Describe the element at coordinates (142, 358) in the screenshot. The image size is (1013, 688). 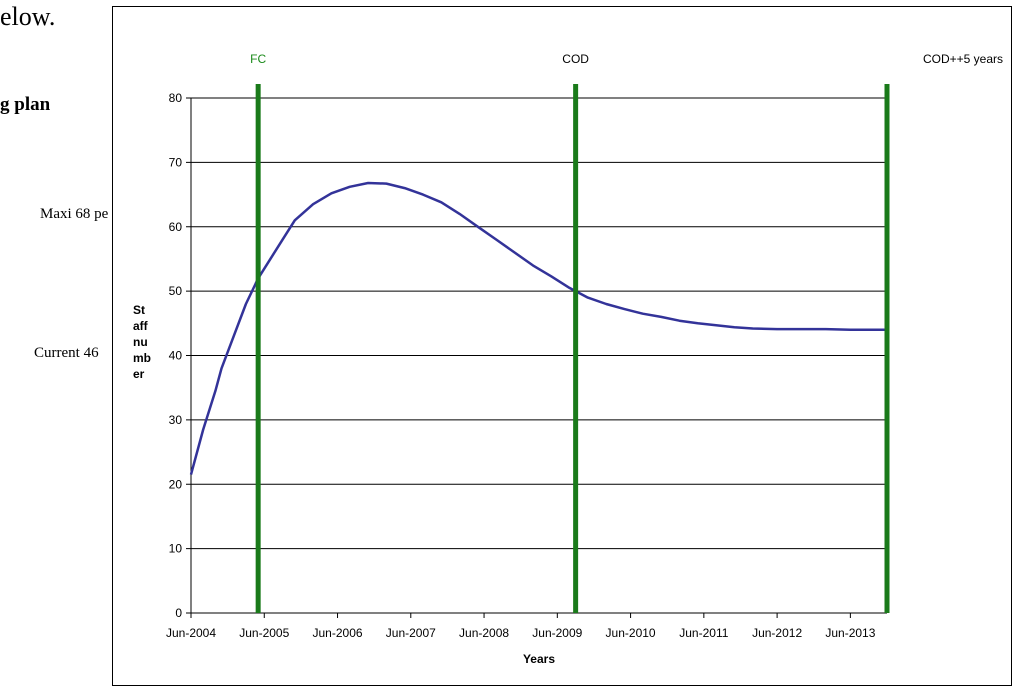
I see `y-axis-title-line: mb` at that location.